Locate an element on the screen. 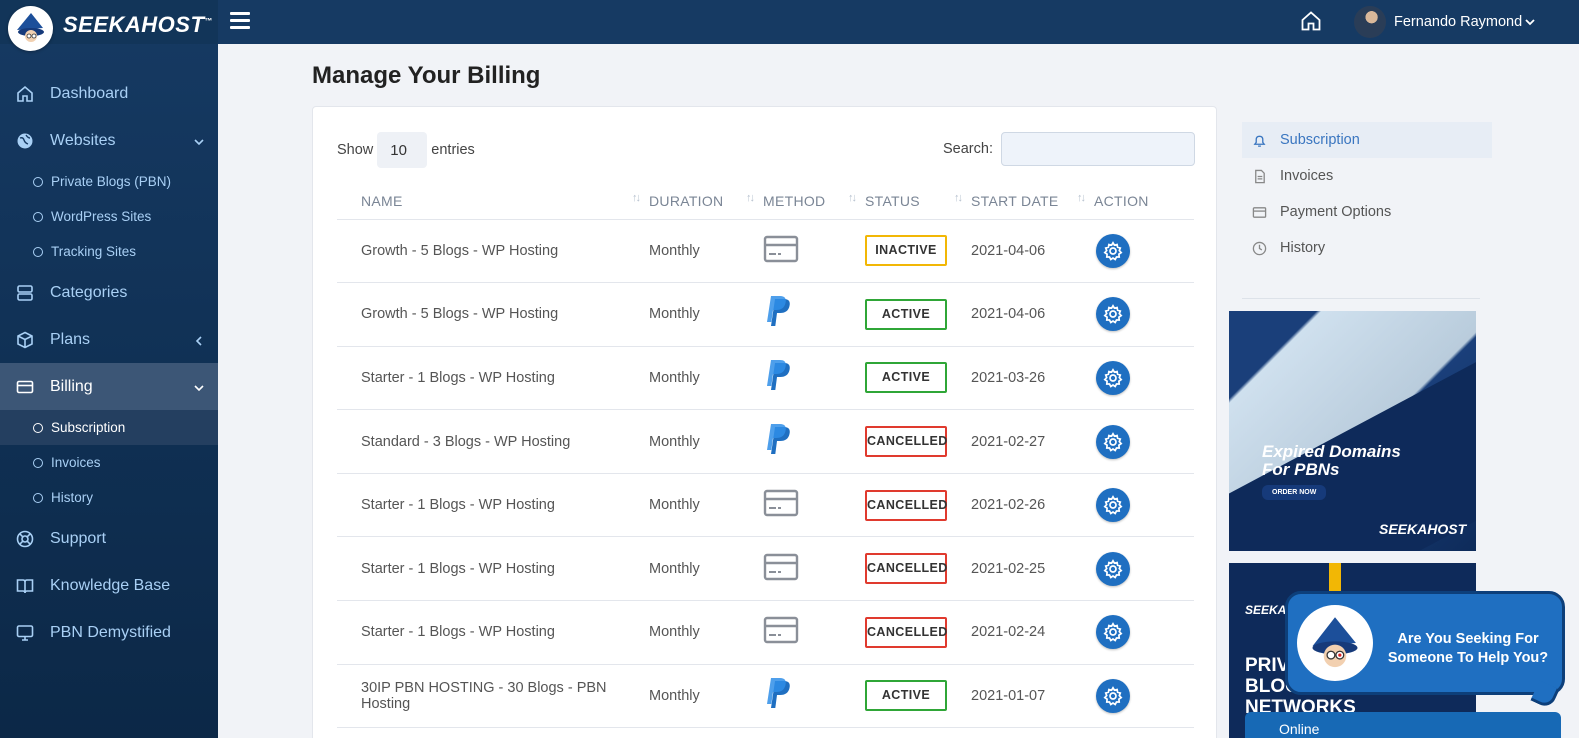  cell-start-date: 2021-02-25 is located at coordinates (1032, 569).